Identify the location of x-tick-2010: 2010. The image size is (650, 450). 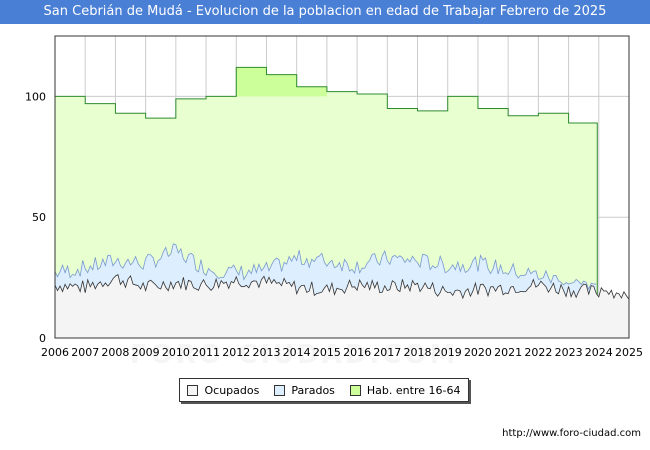
(176, 352).